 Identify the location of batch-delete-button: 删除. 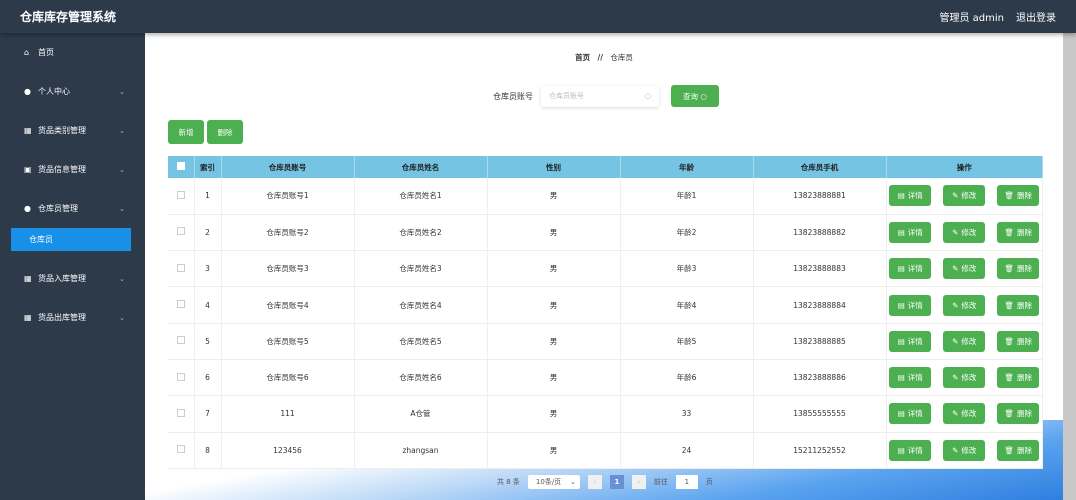
(225, 132).